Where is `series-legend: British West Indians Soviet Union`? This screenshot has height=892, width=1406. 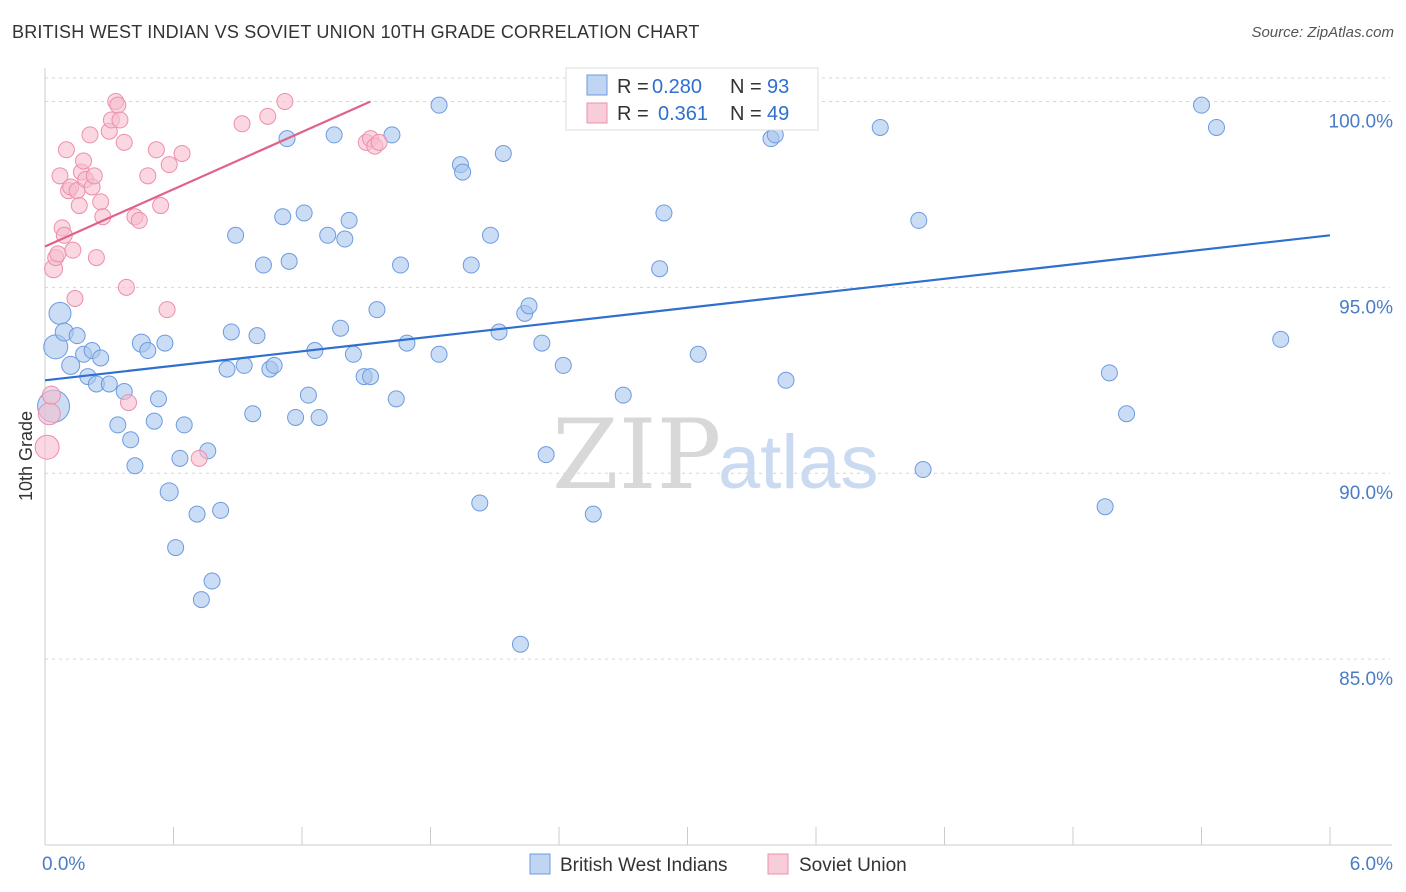 series-legend: British West Indians Soviet Union is located at coordinates (718, 864).